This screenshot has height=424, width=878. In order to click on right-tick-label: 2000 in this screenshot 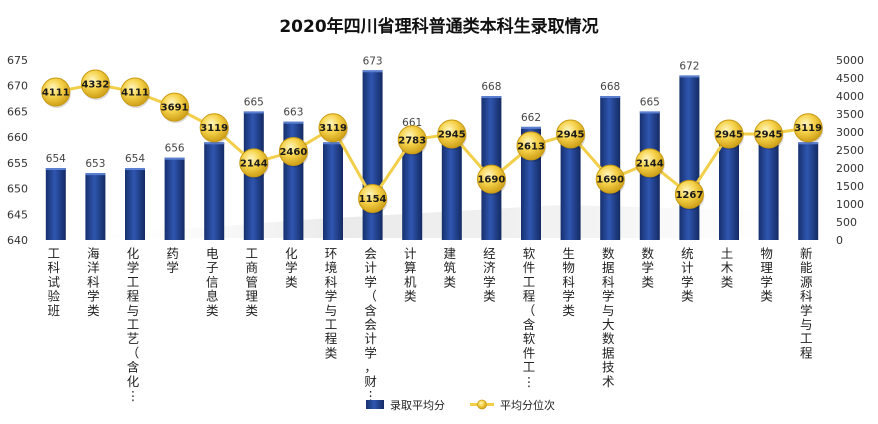, I will do `click(850, 168)`.